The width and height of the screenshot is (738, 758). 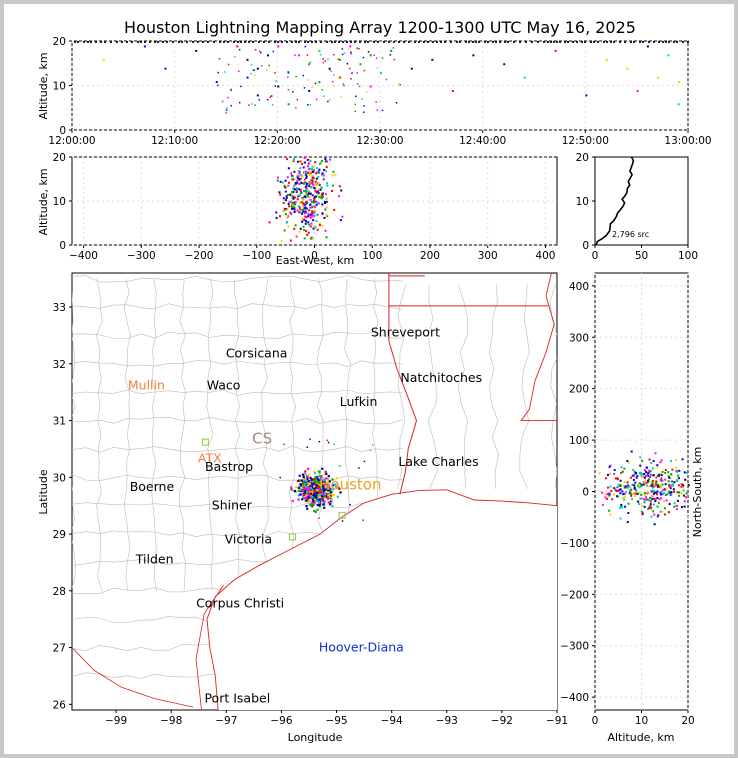 I want to click on x-tick-label: 13:00:00, so click(x=687, y=141).